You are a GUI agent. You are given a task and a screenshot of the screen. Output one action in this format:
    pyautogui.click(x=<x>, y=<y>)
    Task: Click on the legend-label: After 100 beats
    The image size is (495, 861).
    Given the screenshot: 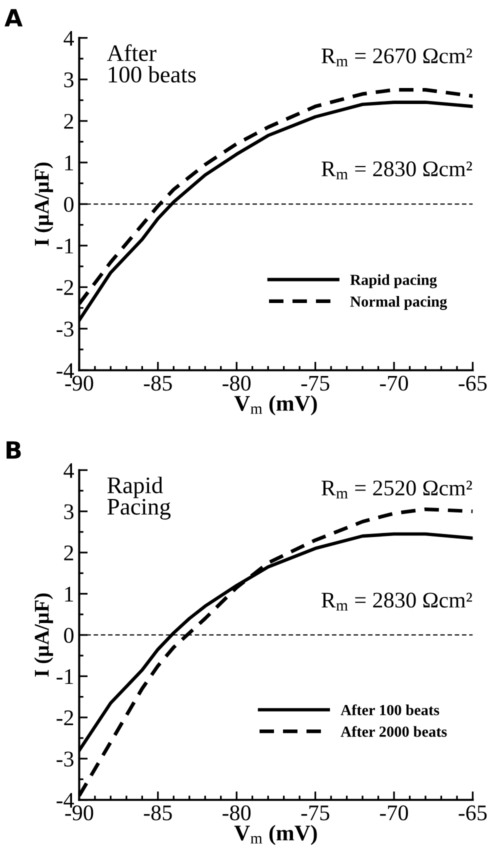 What is the action you would take?
    pyautogui.click(x=390, y=710)
    